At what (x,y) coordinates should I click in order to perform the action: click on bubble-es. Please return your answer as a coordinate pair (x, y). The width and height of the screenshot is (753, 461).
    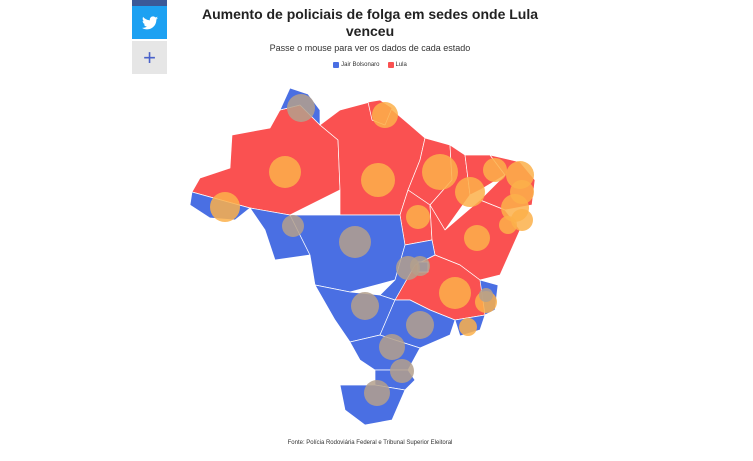
    Looking at the image, I should click on (486, 295).